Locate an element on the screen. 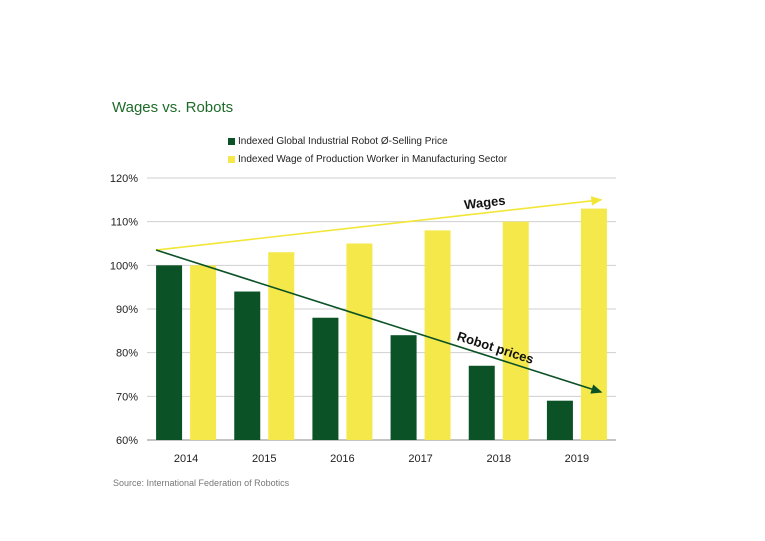 Image resolution: width=765 pixels, height=541 pixels. bar-wage-2014 is located at coordinates (203, 352).